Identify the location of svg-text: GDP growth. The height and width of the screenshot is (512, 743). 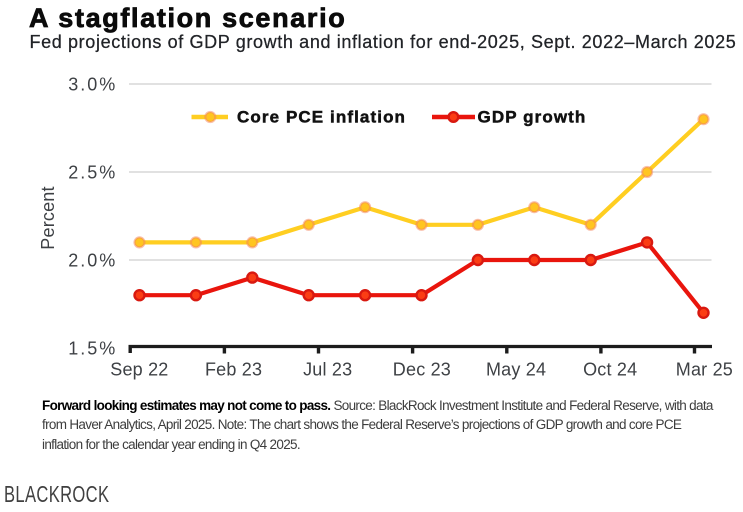
(532, 117).